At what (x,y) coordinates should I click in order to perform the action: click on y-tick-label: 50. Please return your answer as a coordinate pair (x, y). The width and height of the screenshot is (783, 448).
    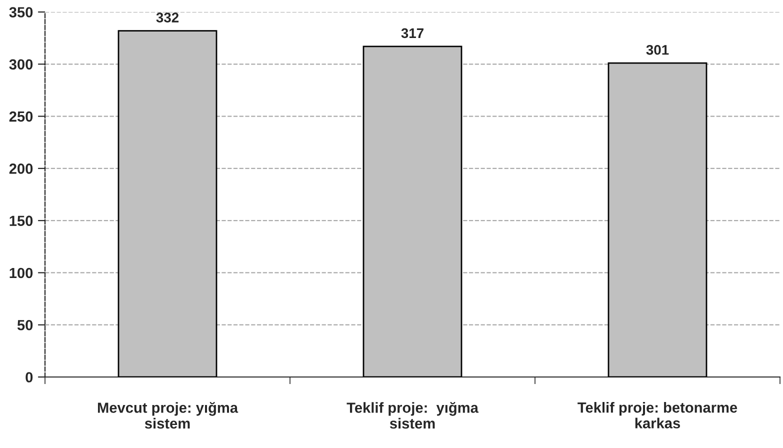
    Looking at the image, I should click on (25, 325).